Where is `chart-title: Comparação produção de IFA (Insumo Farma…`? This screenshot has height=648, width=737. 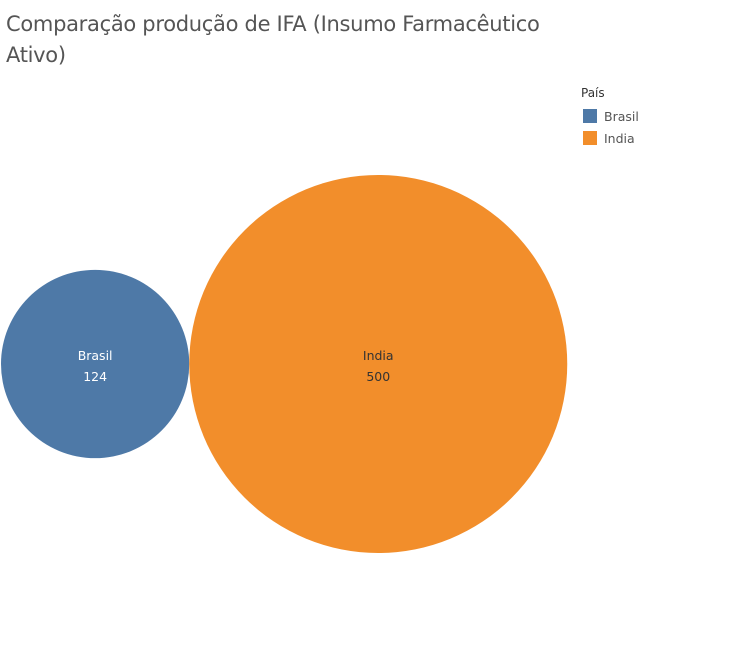
chart-title: Comparação produção de IFA (Insumo Farma… is located at coordinates (273, 39).